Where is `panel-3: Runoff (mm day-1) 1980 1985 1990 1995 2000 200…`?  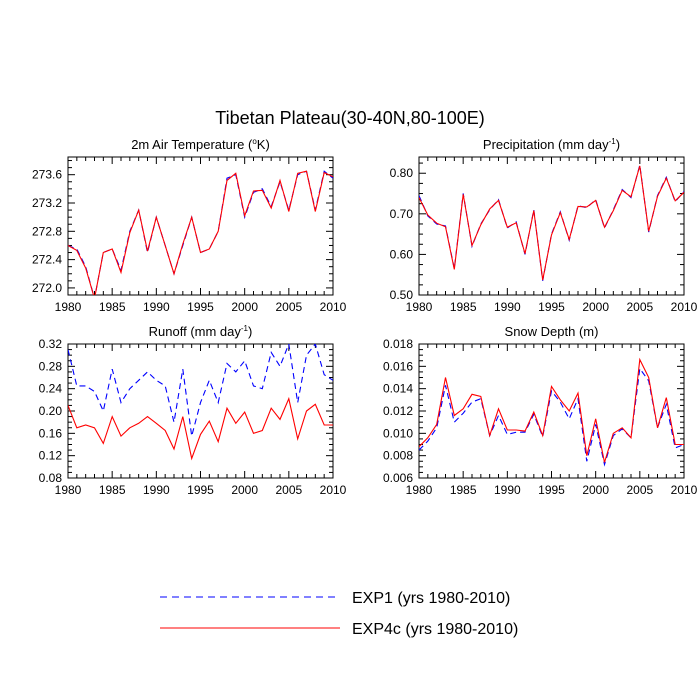
panel-3: Runoff (mm day-1) 1980 1985 1990 1995 2000 200… is located at coordinates (193, 410).